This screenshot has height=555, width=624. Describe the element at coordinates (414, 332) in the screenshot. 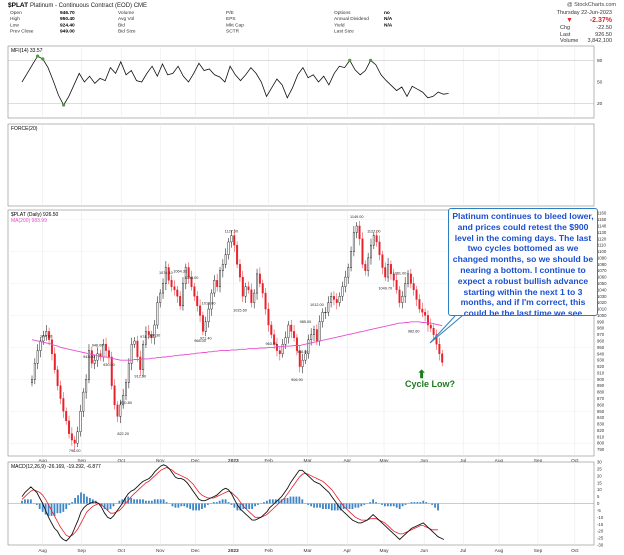

I see `price-annotation: 982.60` at that location.